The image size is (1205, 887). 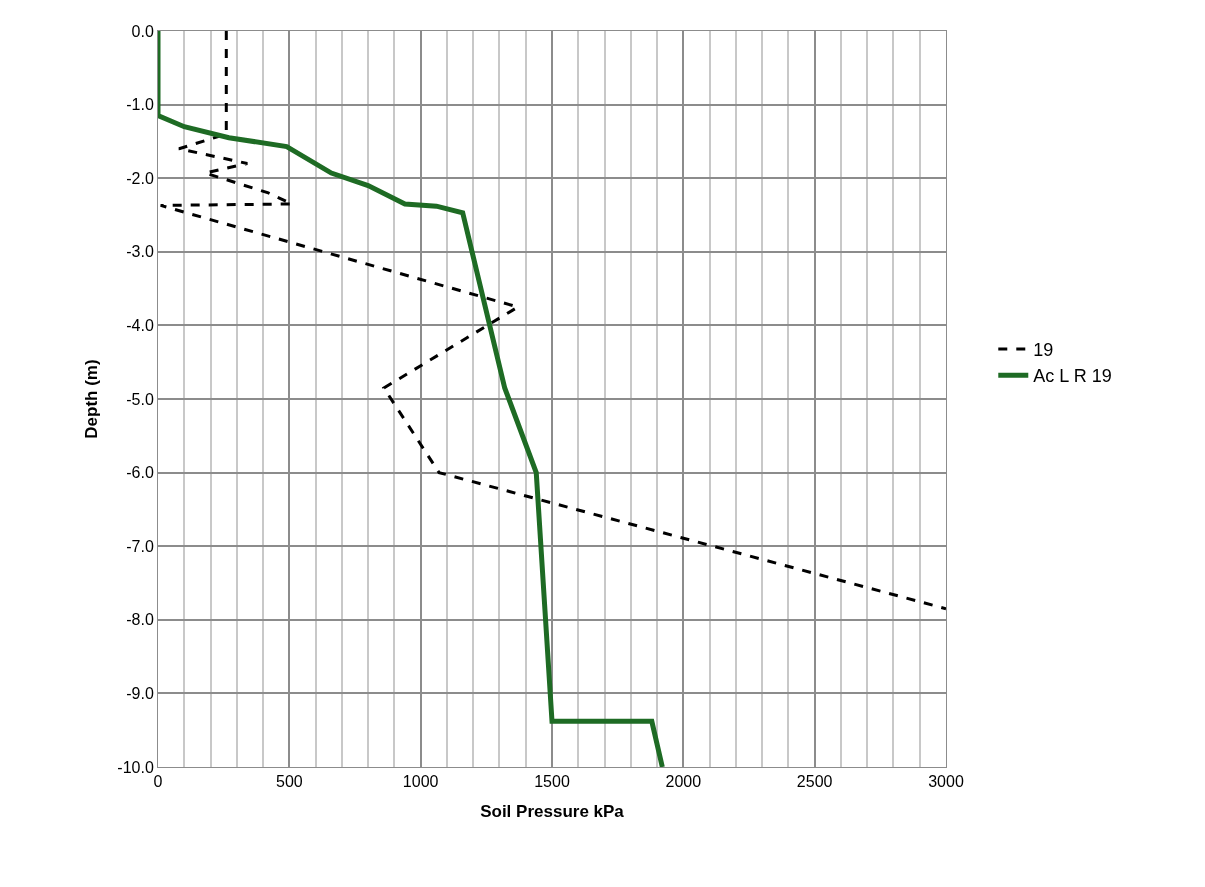 What do you see at coordinates (140, 473) in the screenshot?
I see `y-tick-label: -6.0` at bounding box center [140, 473].